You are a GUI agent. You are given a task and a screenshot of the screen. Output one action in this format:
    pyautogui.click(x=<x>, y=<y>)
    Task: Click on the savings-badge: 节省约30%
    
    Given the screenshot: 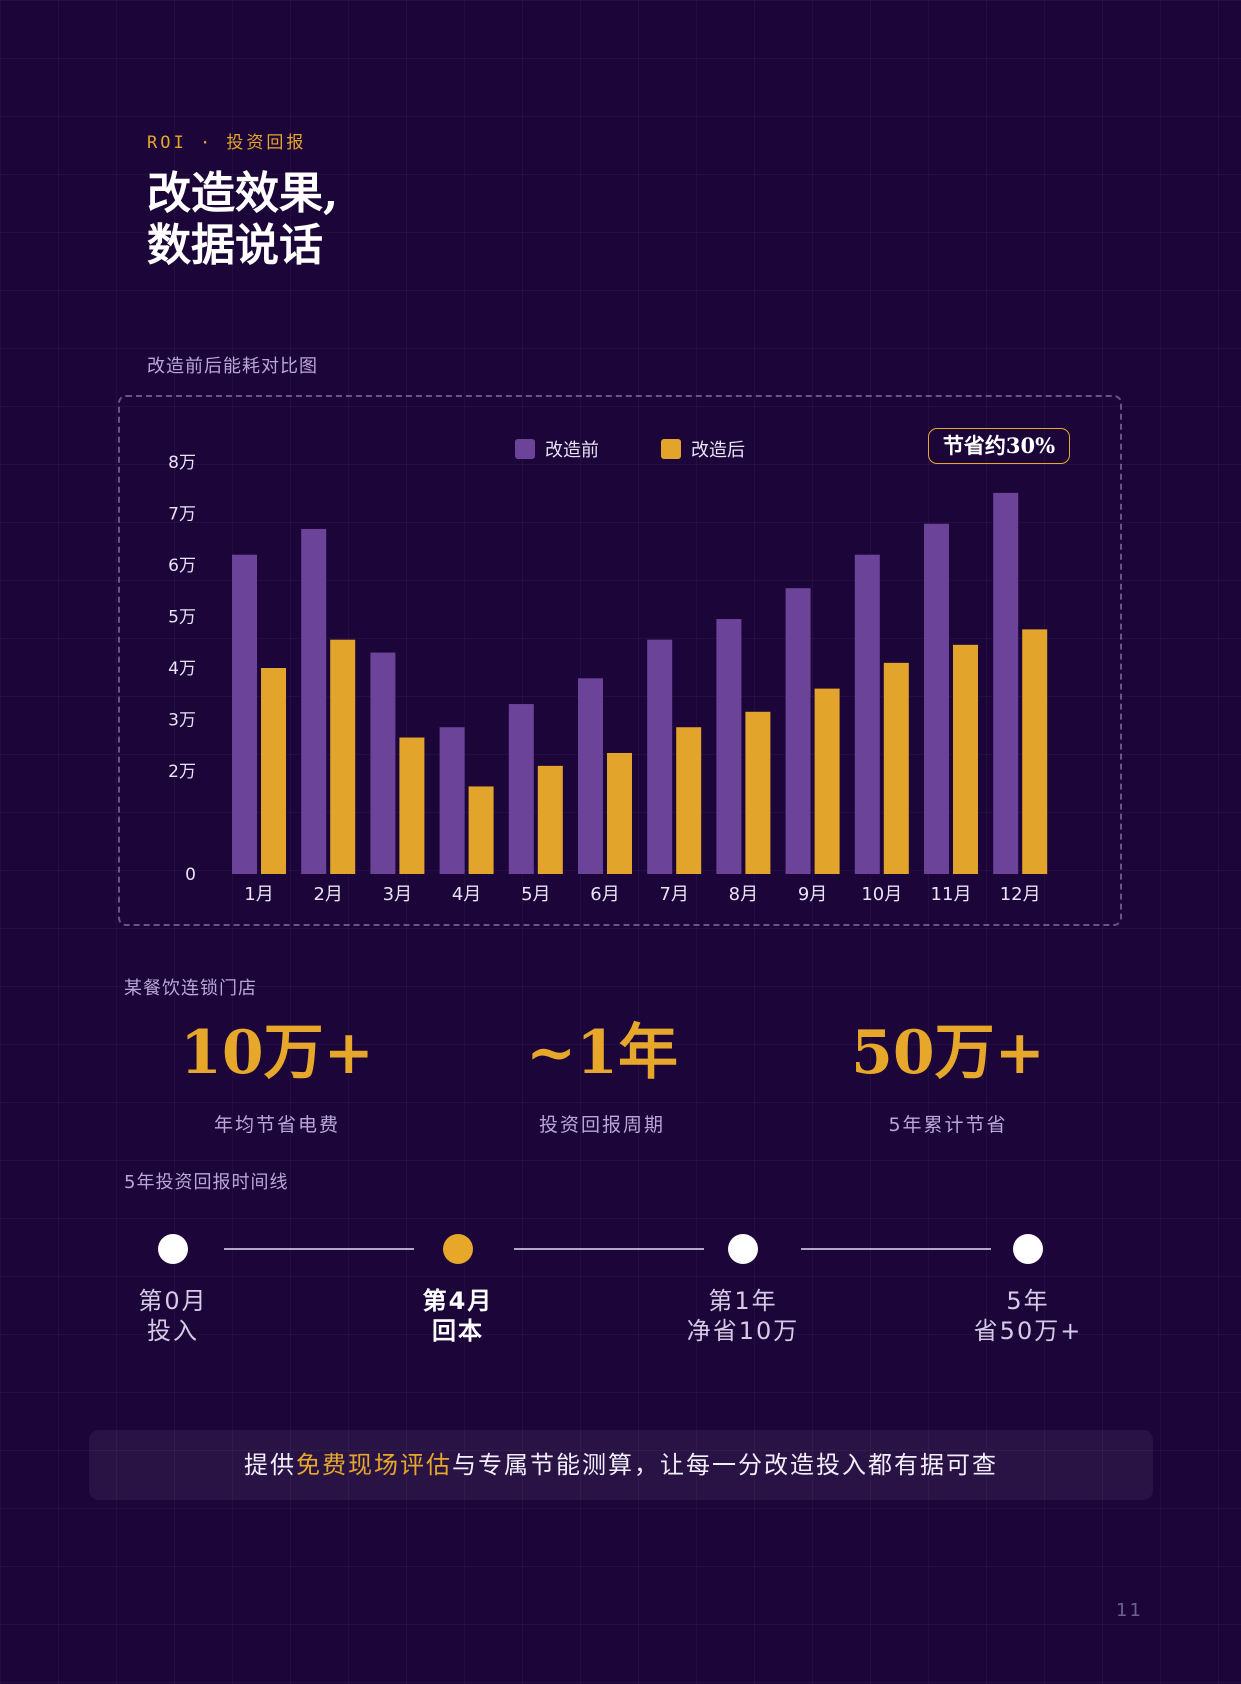 What is the action you would take?
    pyautogui.click(x=999, y=446)
    